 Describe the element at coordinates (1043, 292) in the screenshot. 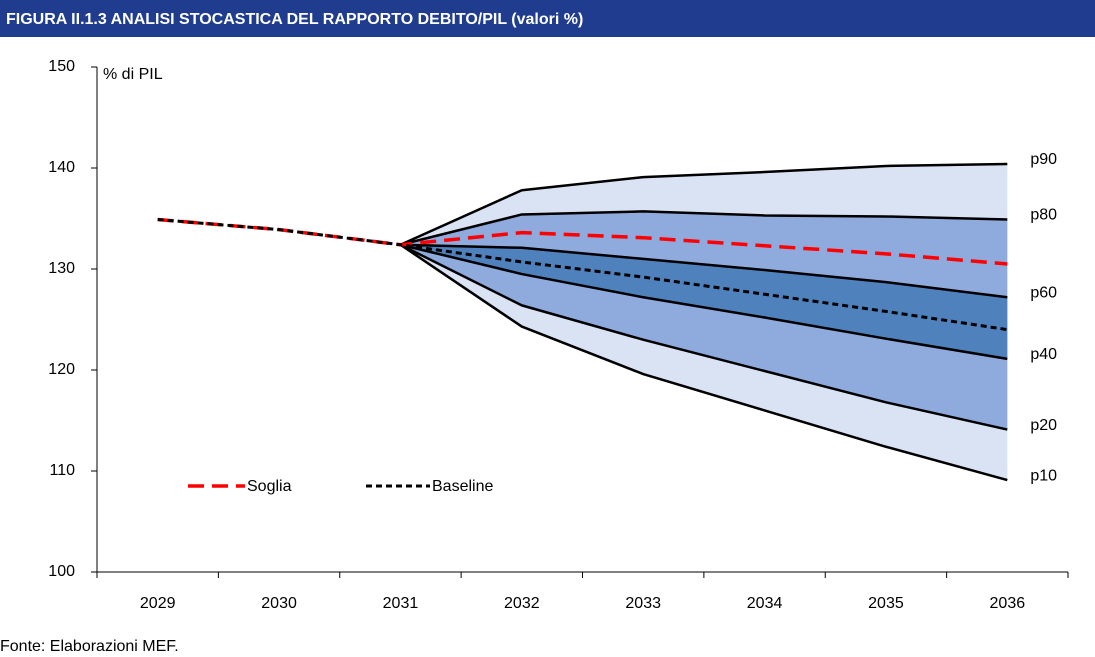

I see `percentile-label: p60` at that location.